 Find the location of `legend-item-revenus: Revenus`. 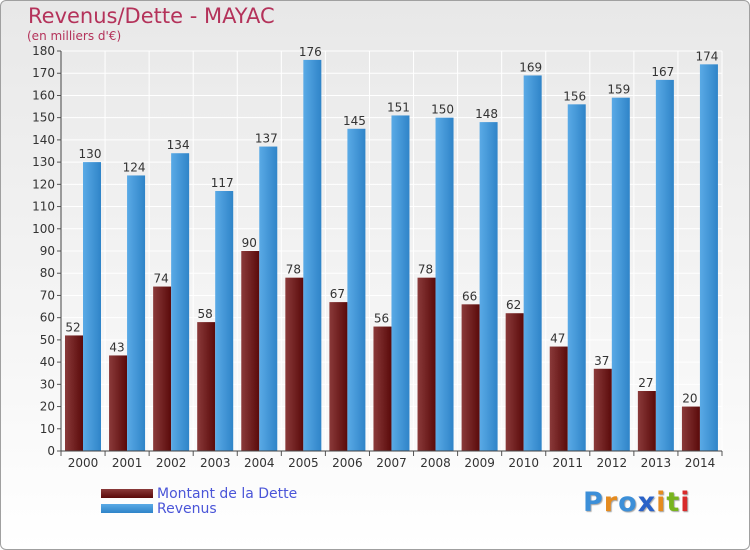

legend-item-revenus: Revenus is located at coordinates (199, 508).